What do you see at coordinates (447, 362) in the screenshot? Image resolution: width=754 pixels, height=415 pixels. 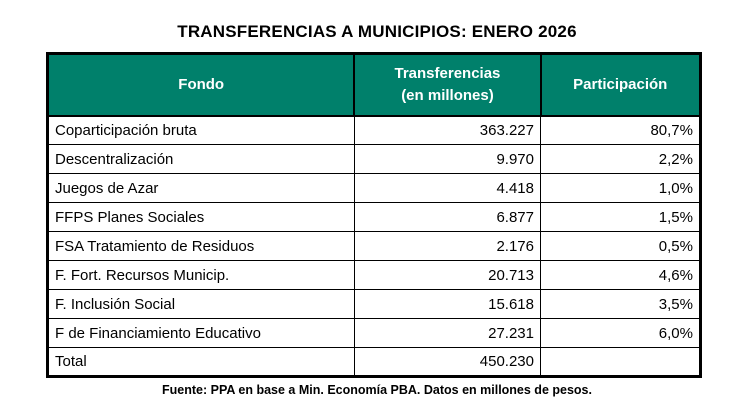 I see `transferencias-cell: 450.230` at bounding box center [447, 362].